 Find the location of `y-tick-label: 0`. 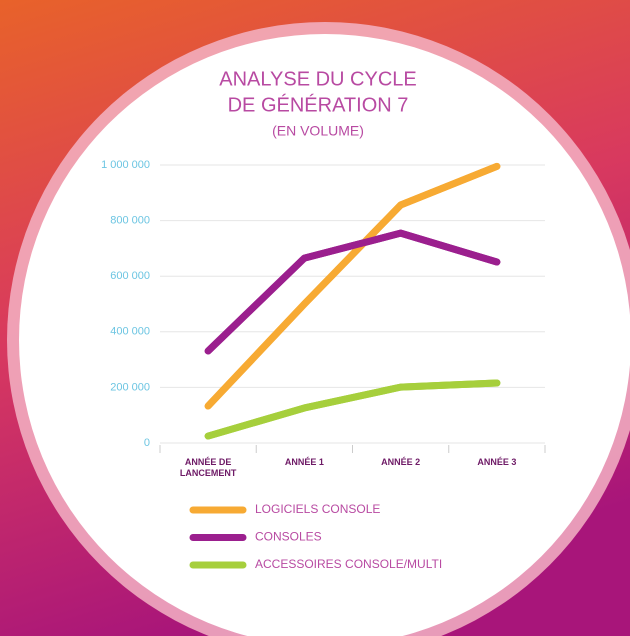

y-tick-label: 0 is located at coordinates (147, 443).